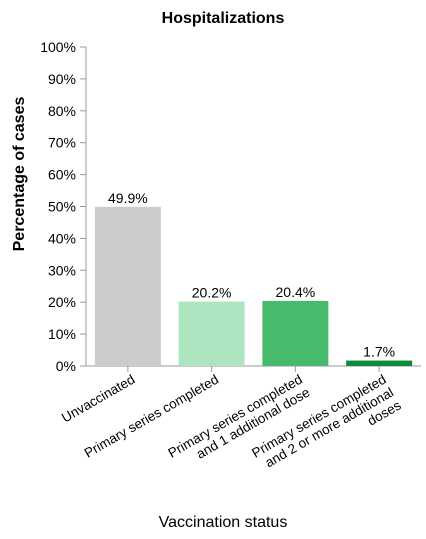 This screenshot has height=539, width=426. What do you see at coordinates (128, 198) in the screenshot?
I see `data-label: 49.9%` at bounding box center [128, 198].